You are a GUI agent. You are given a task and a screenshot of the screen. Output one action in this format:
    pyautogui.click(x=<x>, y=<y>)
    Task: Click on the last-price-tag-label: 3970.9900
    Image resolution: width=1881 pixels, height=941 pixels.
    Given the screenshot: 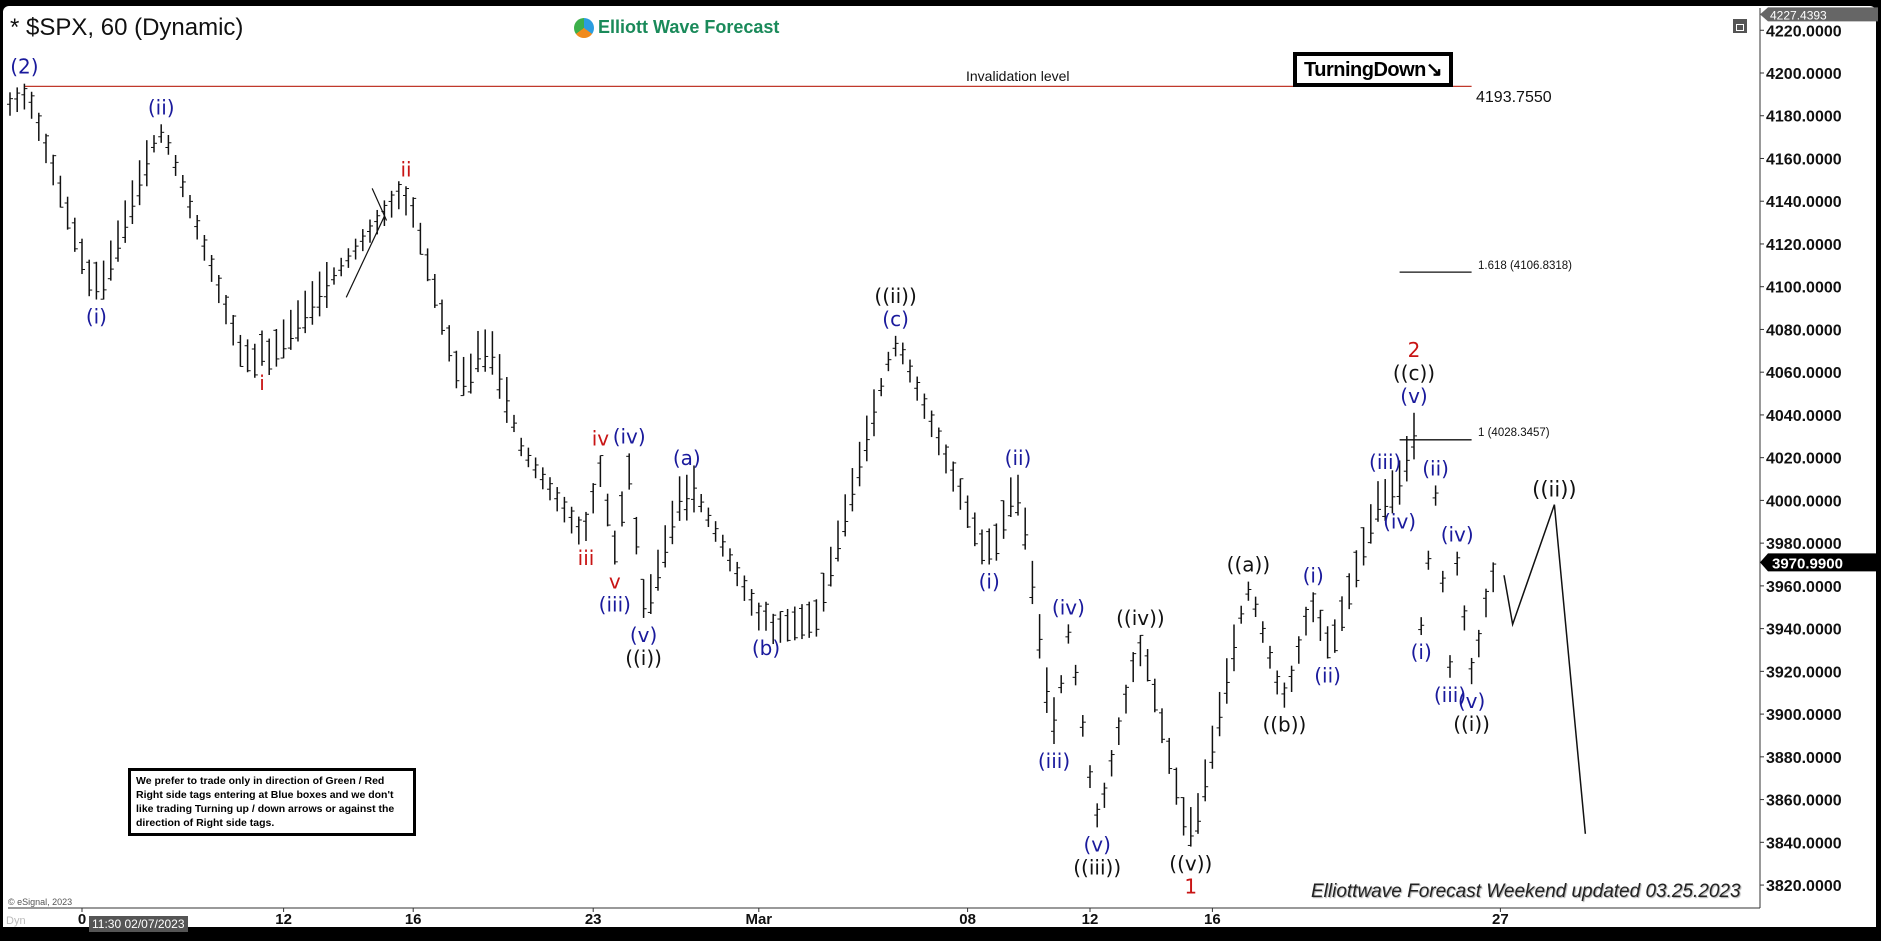 What is the action you would take?
    pyautogui.click(x=1807, y=563)
    